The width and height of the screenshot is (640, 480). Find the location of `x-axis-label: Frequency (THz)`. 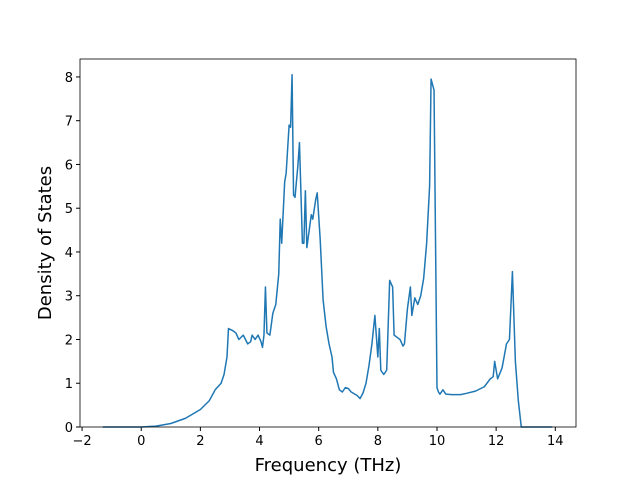

x-axis-label: Frequency (THz) is located at coordinates (328, 465).